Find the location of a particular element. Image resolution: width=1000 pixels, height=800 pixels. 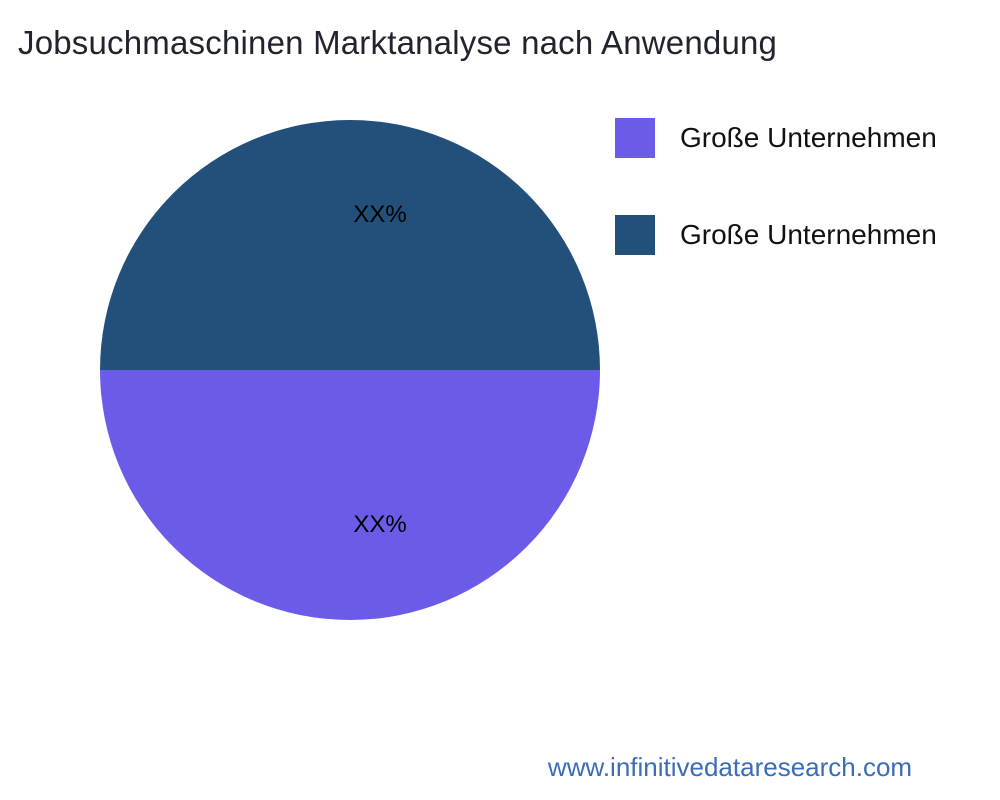

website-link: www.infinitivedataresearch.com is located at coordinates (730, 767).